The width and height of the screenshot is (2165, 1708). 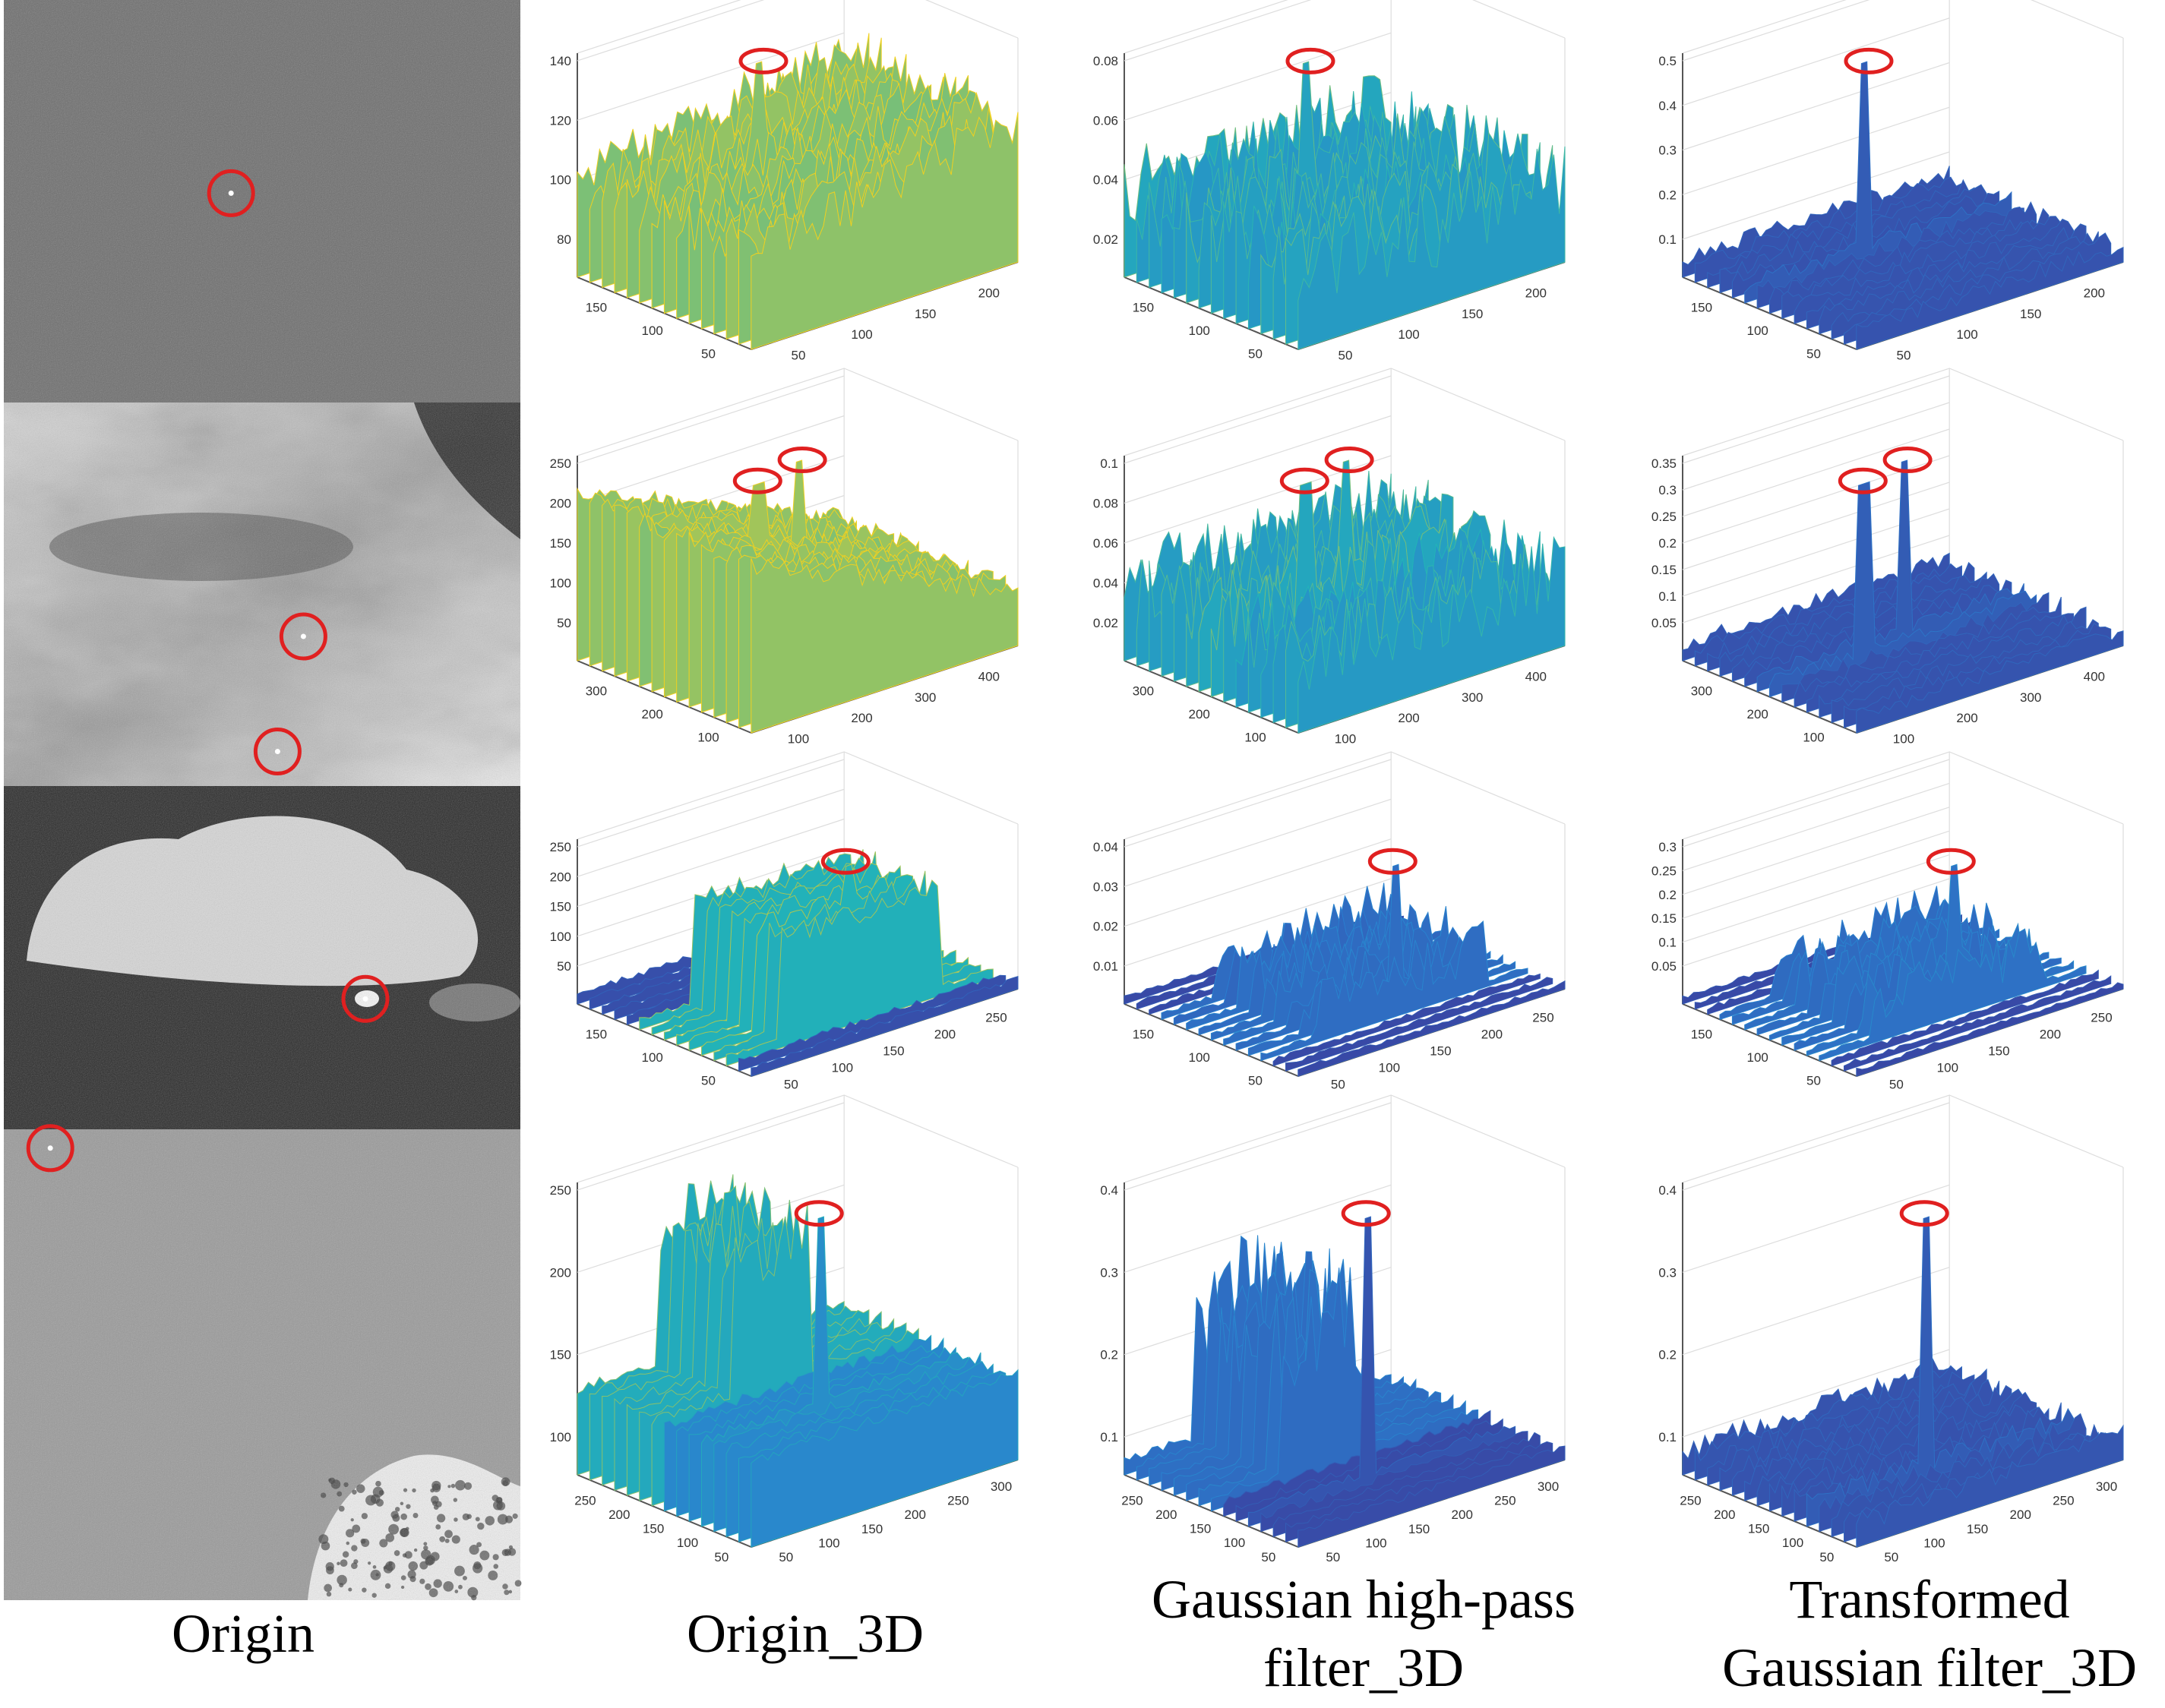 I want to click on z-tick-label: 0.5, so click(x=1667, y=61).